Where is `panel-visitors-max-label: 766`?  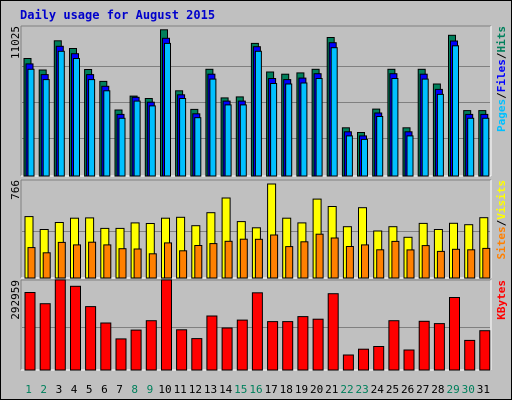
panel-visitors-max-label: 766 is located at coordinates (15, 190).